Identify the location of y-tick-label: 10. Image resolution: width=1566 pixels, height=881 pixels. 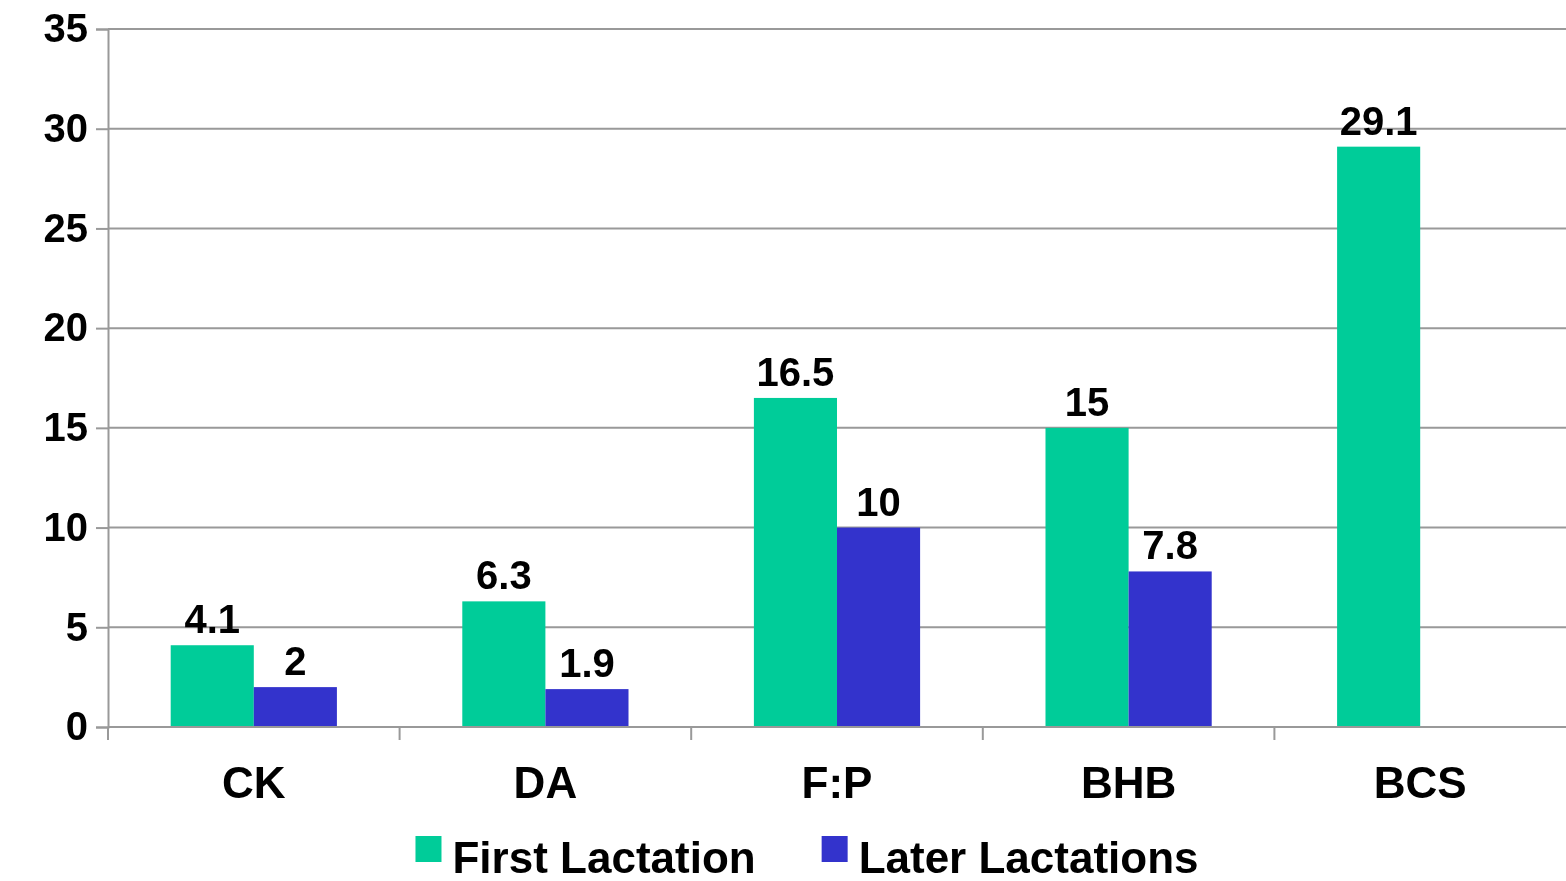
(65, 526).